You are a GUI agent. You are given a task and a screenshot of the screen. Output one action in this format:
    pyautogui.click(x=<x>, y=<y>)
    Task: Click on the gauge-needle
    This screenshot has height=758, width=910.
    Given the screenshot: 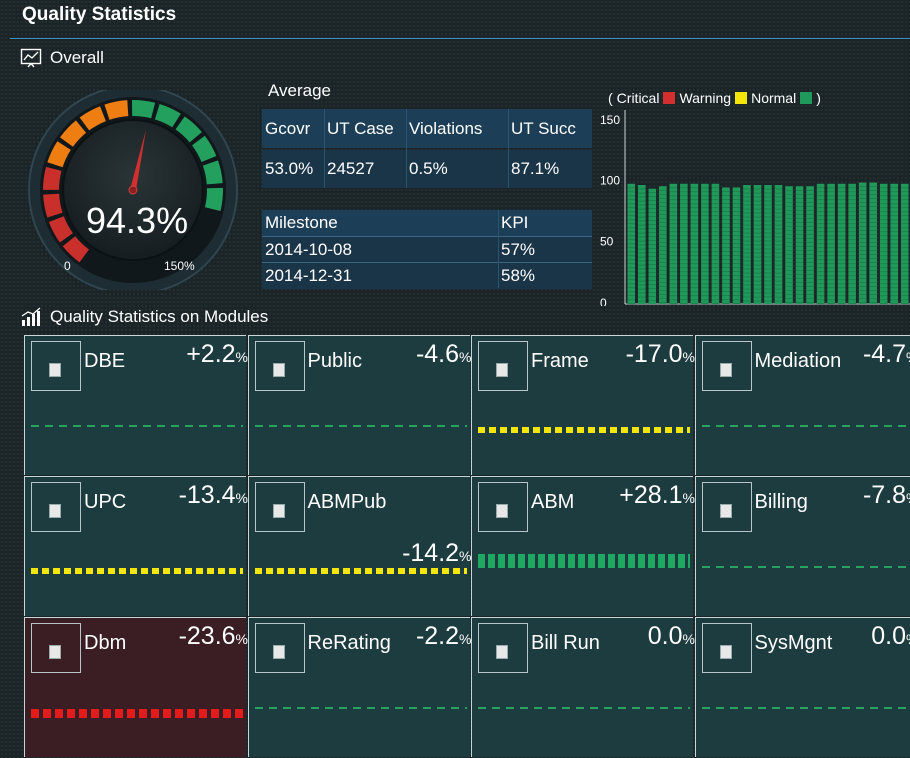 What is the action you would take?
    pyautogui.click(x=138, y=160)
    